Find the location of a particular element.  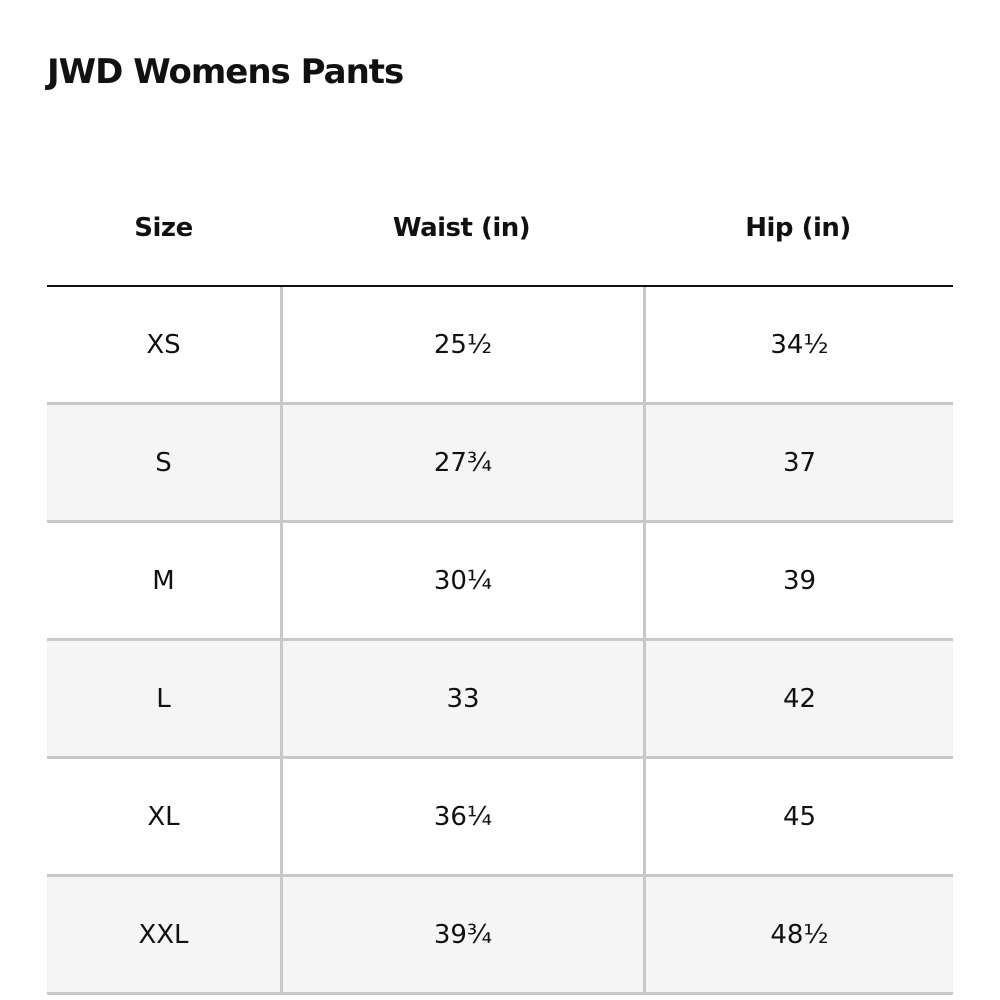

table-row: L 33 42 is located at coordinates (500, 700).